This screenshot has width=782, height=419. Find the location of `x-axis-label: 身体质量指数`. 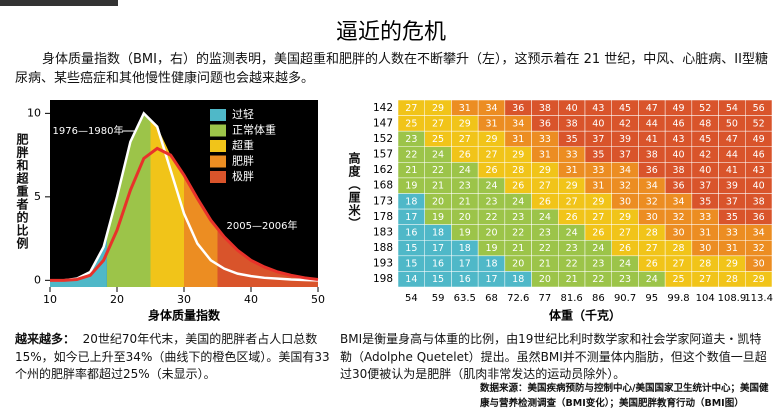

x-axis-label: 身体质量指数 is located at coordinates (184, 315).